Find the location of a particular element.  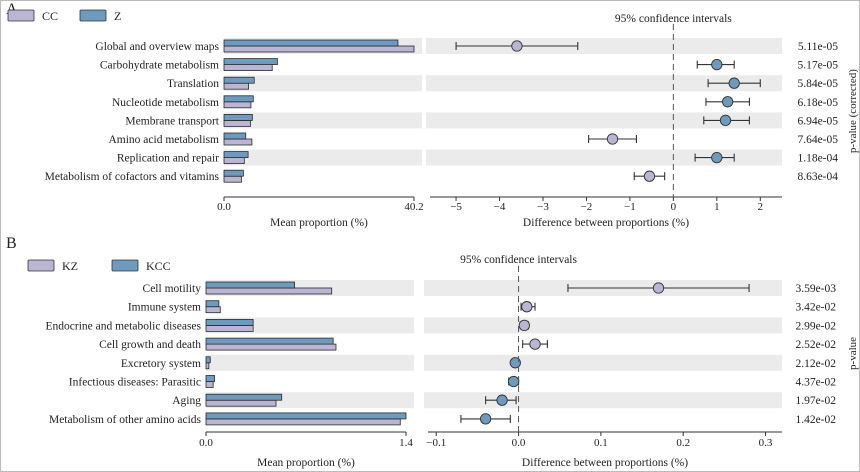

category-label: Metabolism of other amino acids is located at coordinates (125, 420).